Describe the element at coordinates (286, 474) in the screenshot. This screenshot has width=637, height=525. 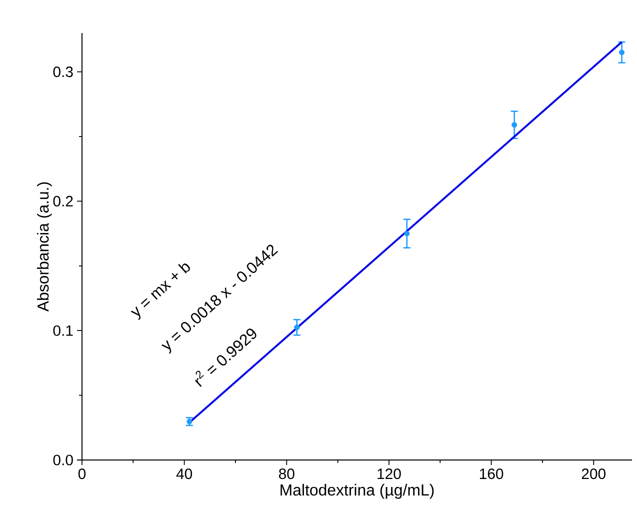
I see `x-tick-label: 80` at that location.